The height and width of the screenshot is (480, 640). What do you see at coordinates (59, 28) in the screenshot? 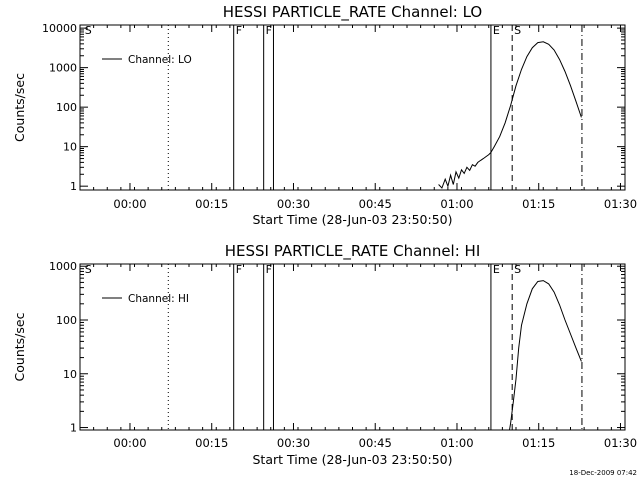
I see `y-tick-label: 10000` at bounding box center [59, 28].